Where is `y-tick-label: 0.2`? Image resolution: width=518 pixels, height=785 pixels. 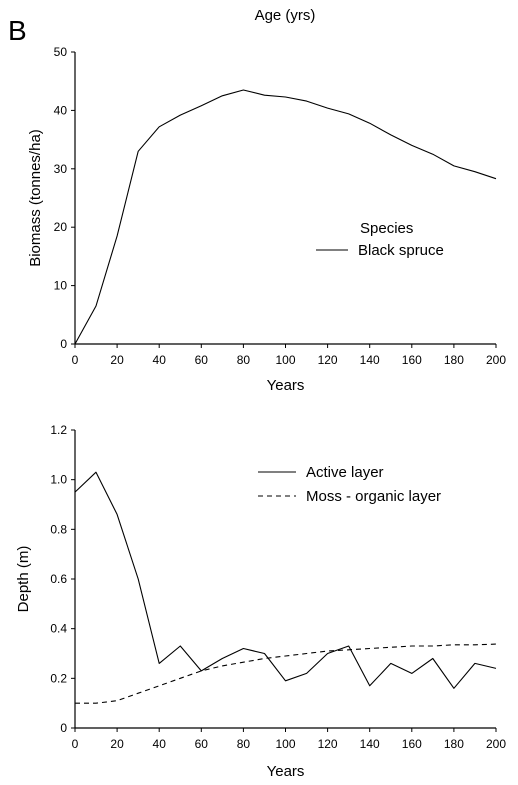 y-tick-label: 0.2 is located at coordinates (58, 678).